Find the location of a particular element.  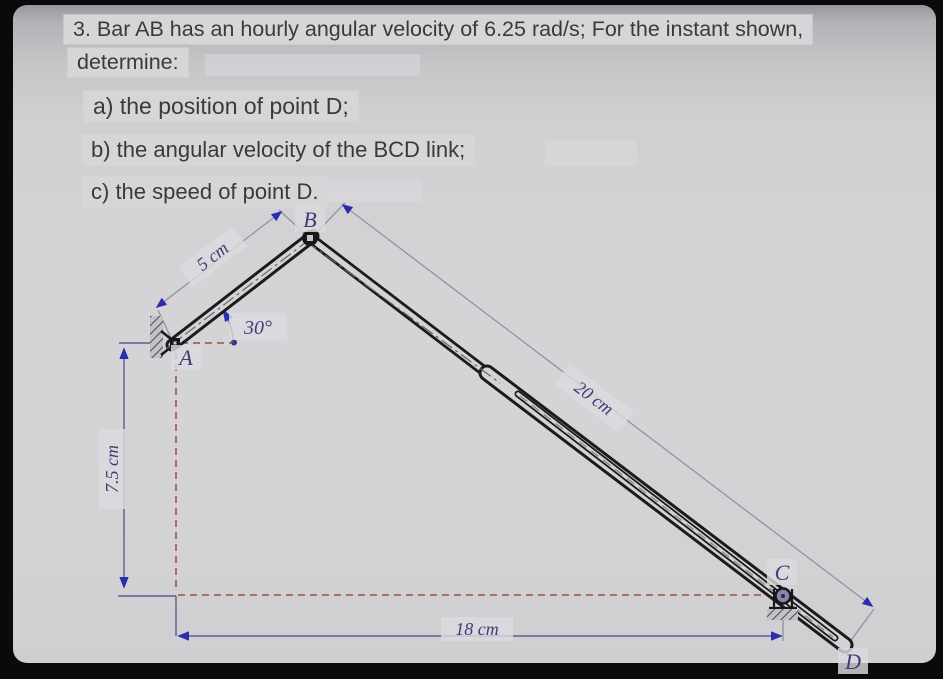

bar-bcd-centerline-slot is located at coordinates (676, 516).